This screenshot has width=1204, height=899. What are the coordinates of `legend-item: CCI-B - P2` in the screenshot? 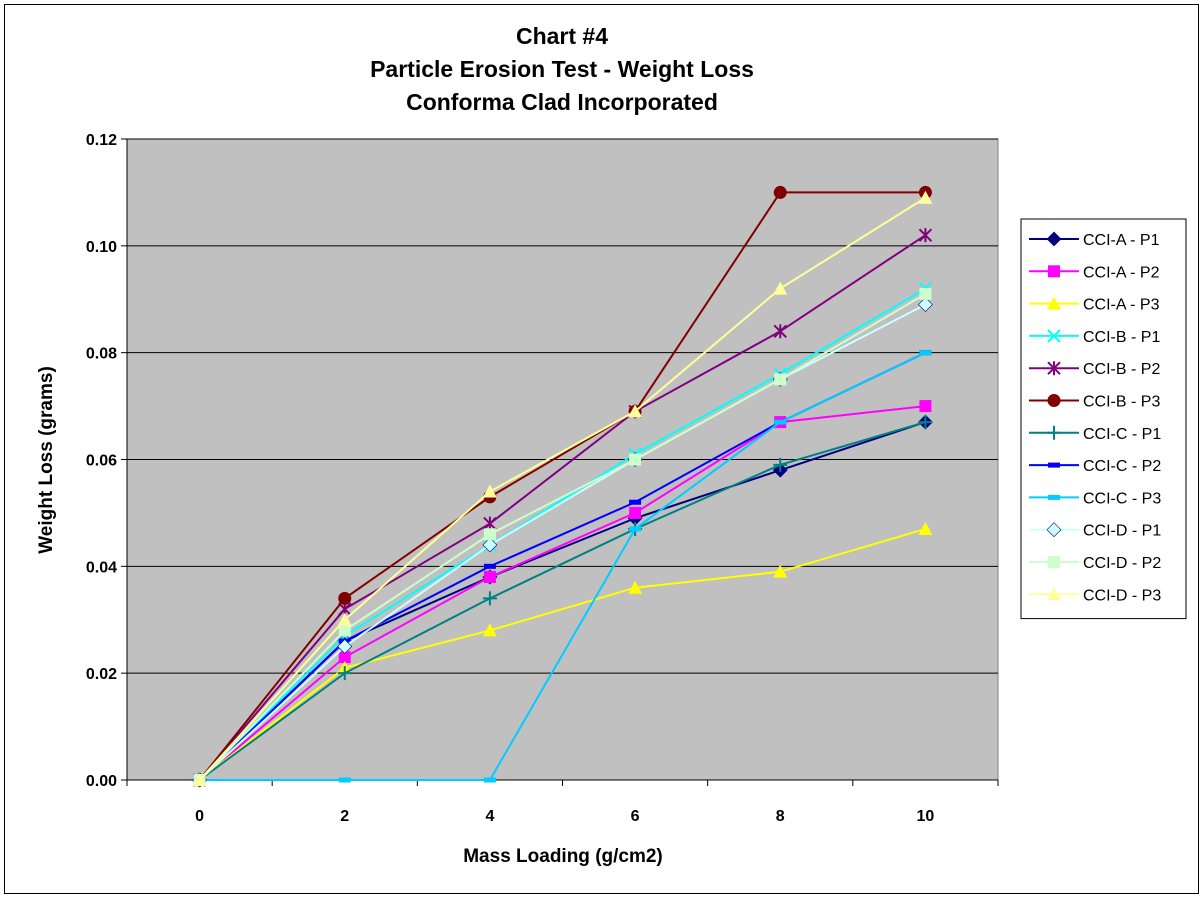 It's located at (1094, 369).